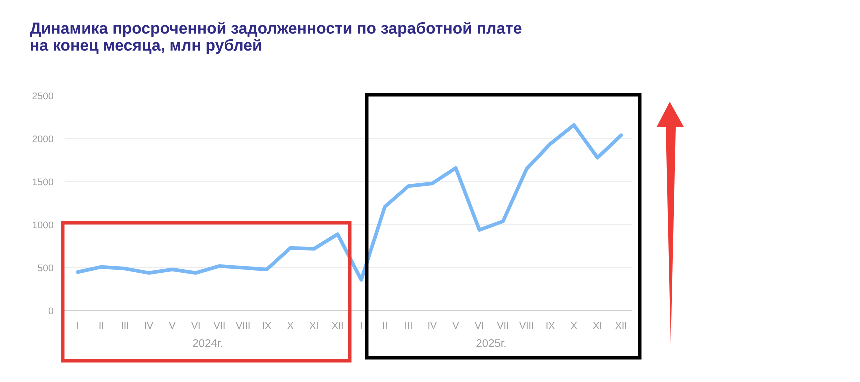  I want to click on x-tick-label: I, so click(361, 326).